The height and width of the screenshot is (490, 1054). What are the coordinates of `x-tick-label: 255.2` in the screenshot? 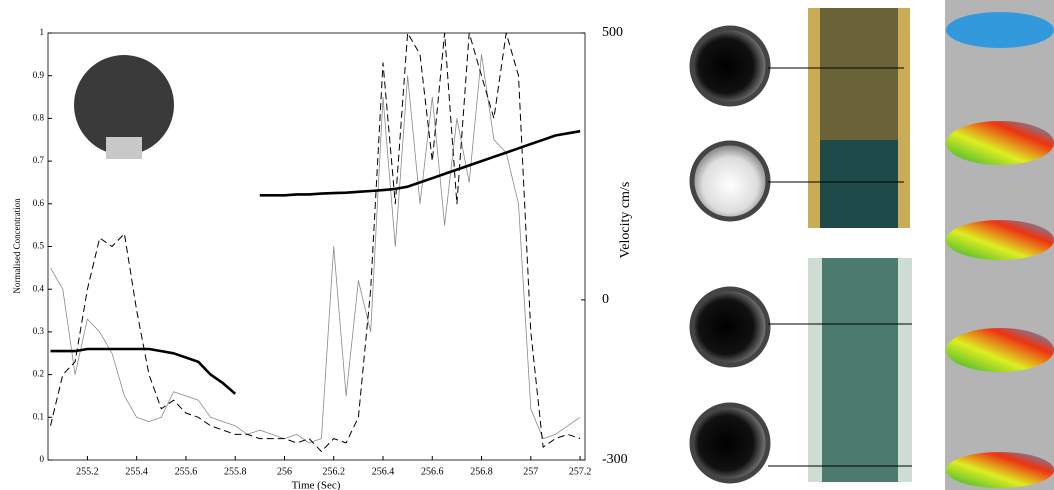 It's located at (87, 471).